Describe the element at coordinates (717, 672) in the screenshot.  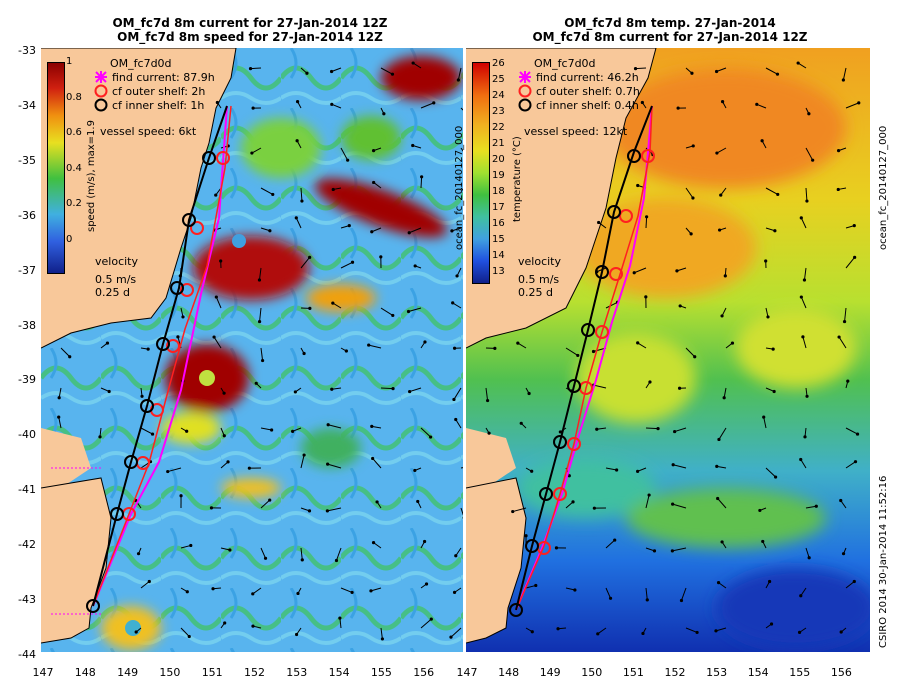
I see `x-axis-label: 153` at that location.